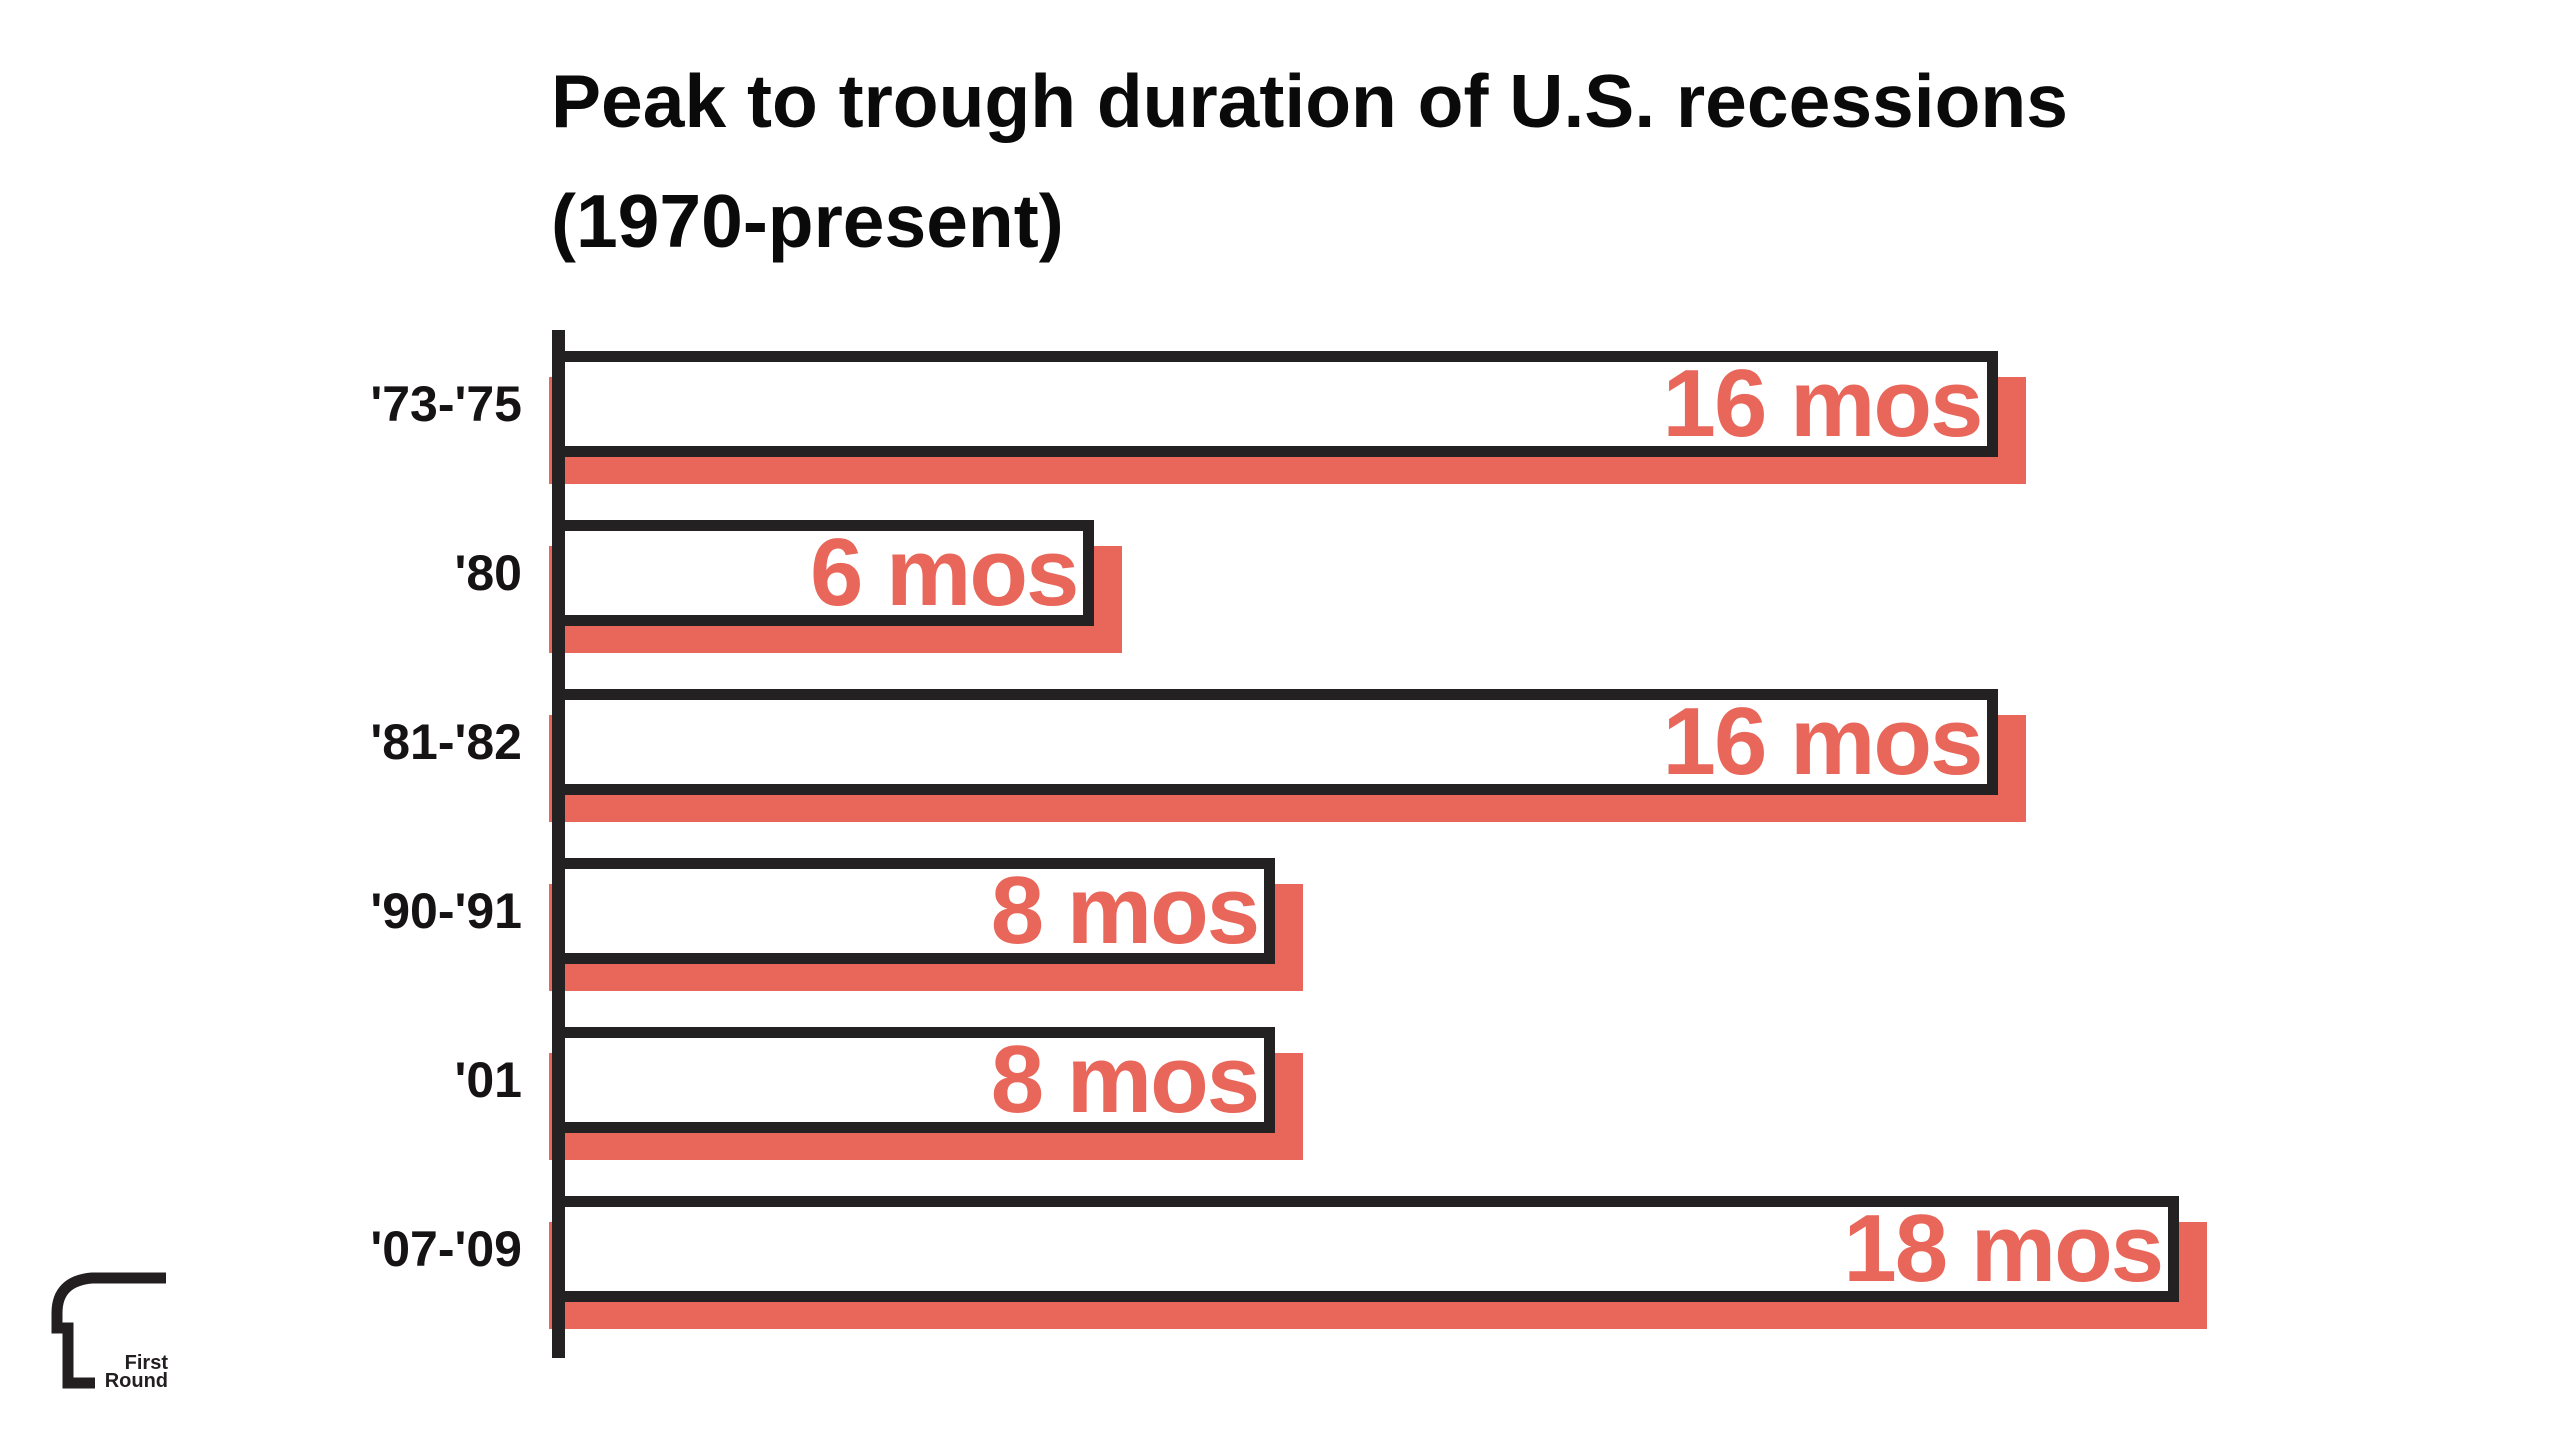 The width and height of the screenshot is (2560, 1440). Describe the element at coordinates (488, 1080) in the screenshot. I see `category-label-4: '01` at that location.